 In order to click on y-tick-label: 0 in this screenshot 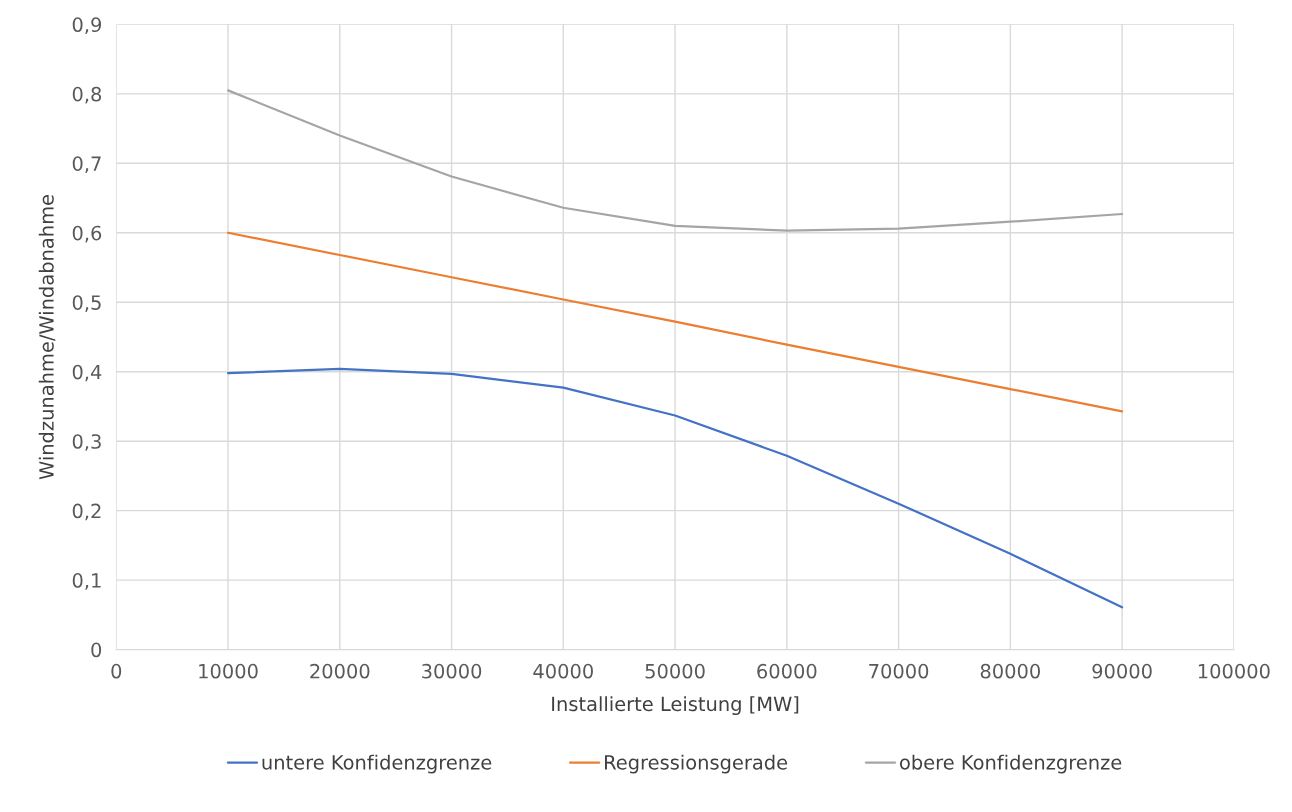, I will do `click(96, 650)`.